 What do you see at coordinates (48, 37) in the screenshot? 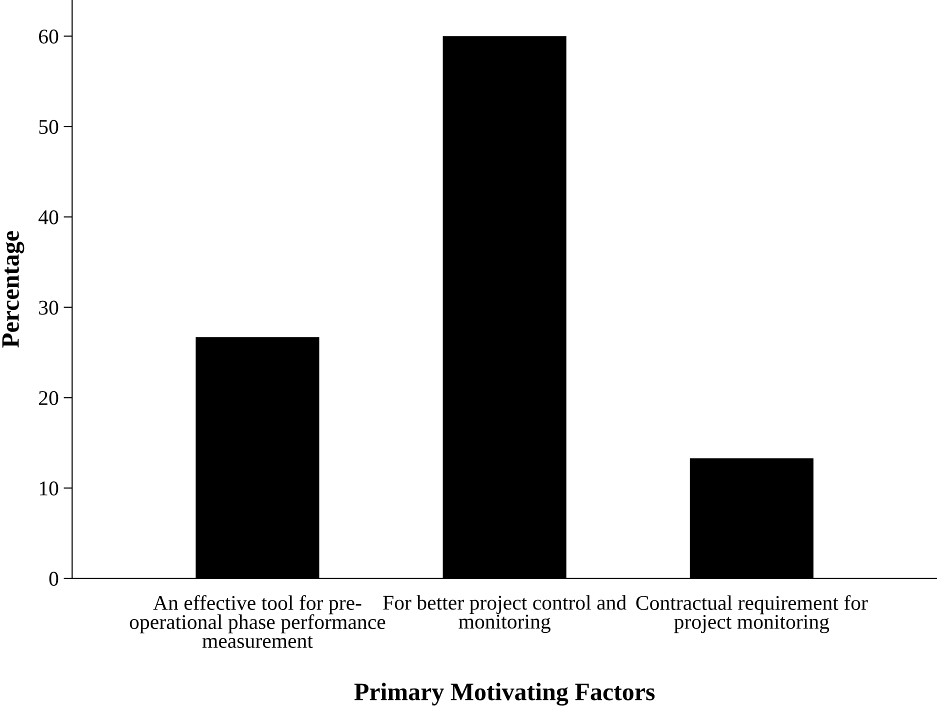
I see `y-tick-label: 60` at bounding box center [48, 37].